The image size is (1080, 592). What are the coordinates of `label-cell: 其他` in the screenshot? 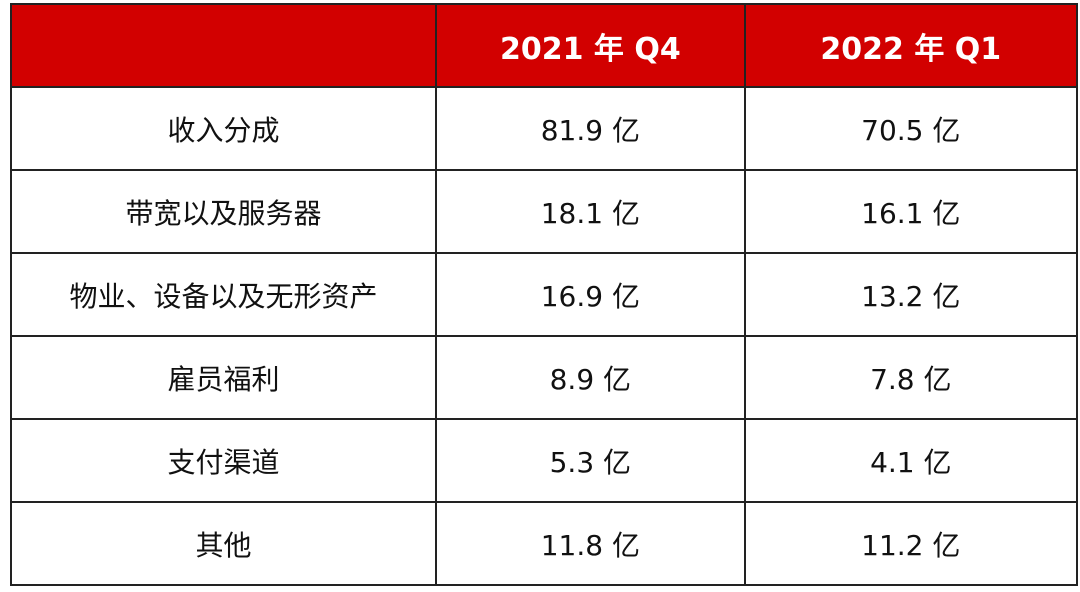 It's located at (223, 543).